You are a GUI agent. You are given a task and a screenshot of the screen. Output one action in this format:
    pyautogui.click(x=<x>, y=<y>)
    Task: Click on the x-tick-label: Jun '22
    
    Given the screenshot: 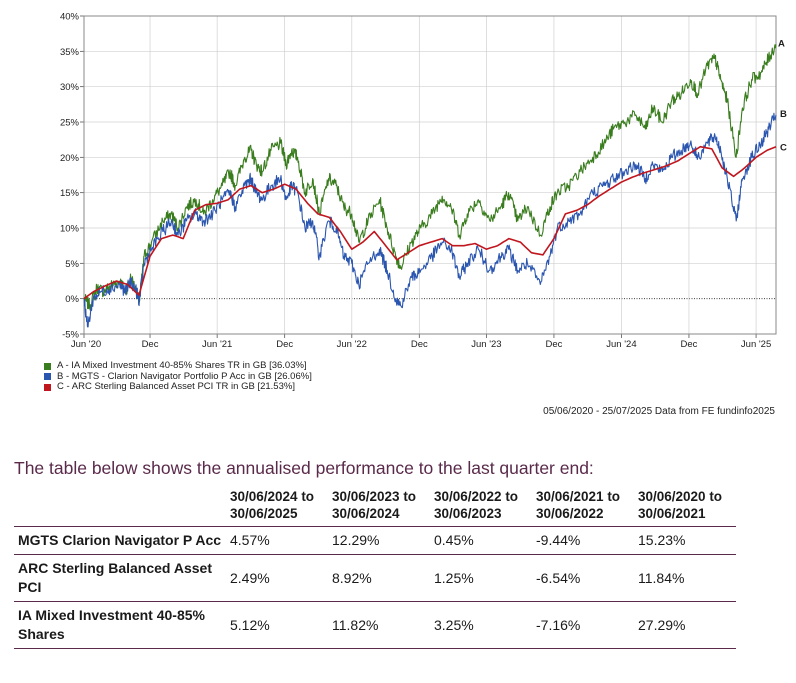 What is the action you would take?
    pyautogui.click(x=352, y=344)
    